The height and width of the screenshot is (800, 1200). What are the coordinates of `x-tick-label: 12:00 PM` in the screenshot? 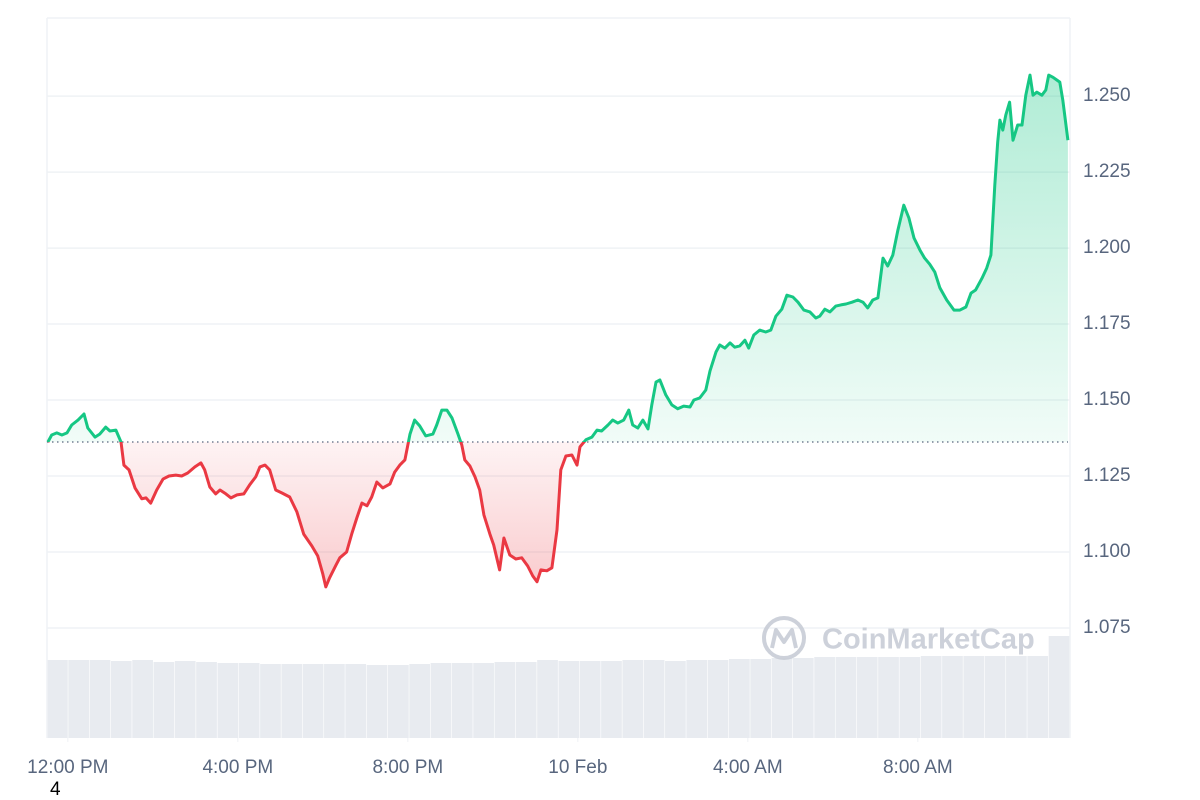 It's located at (67, 767).